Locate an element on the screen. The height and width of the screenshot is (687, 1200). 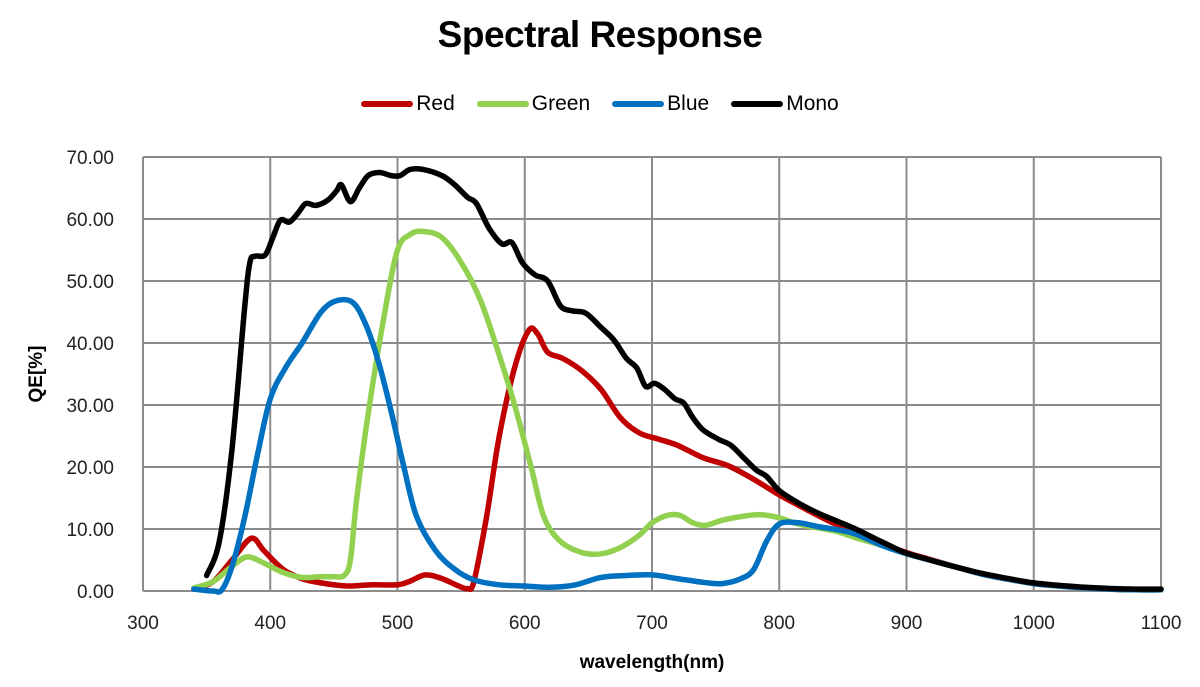
x-axis-title: wavelength(nm) is located at coordinates (652, 662).